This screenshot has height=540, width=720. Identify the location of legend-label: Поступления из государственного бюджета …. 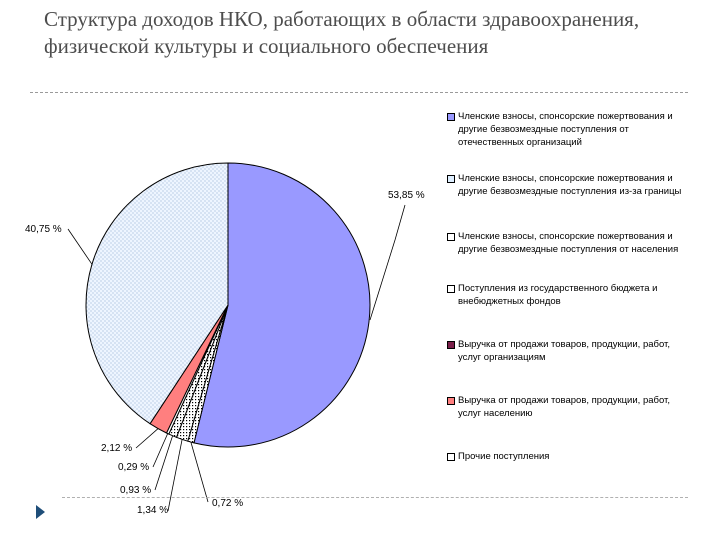
(558, 295).